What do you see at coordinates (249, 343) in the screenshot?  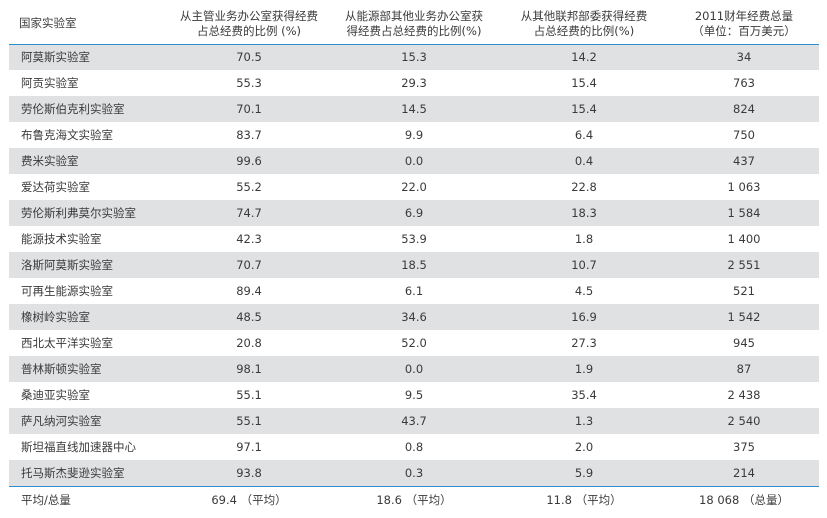 I see `main-office-share-cell: 20.8` at bounding box center [249, 343].